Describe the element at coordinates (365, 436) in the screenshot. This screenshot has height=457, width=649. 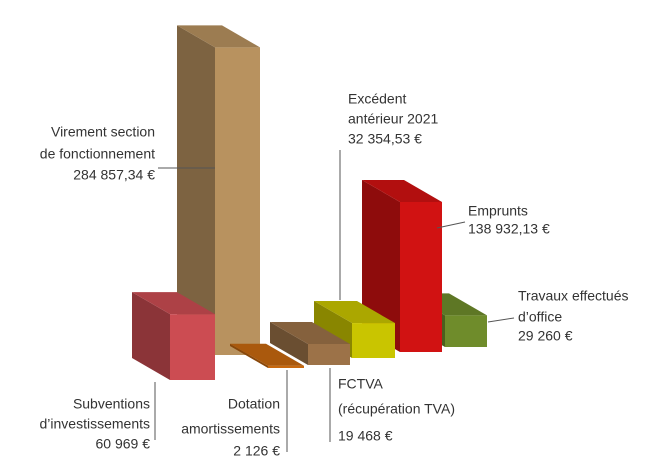
I see `value-label: 19 468 €` at that location.